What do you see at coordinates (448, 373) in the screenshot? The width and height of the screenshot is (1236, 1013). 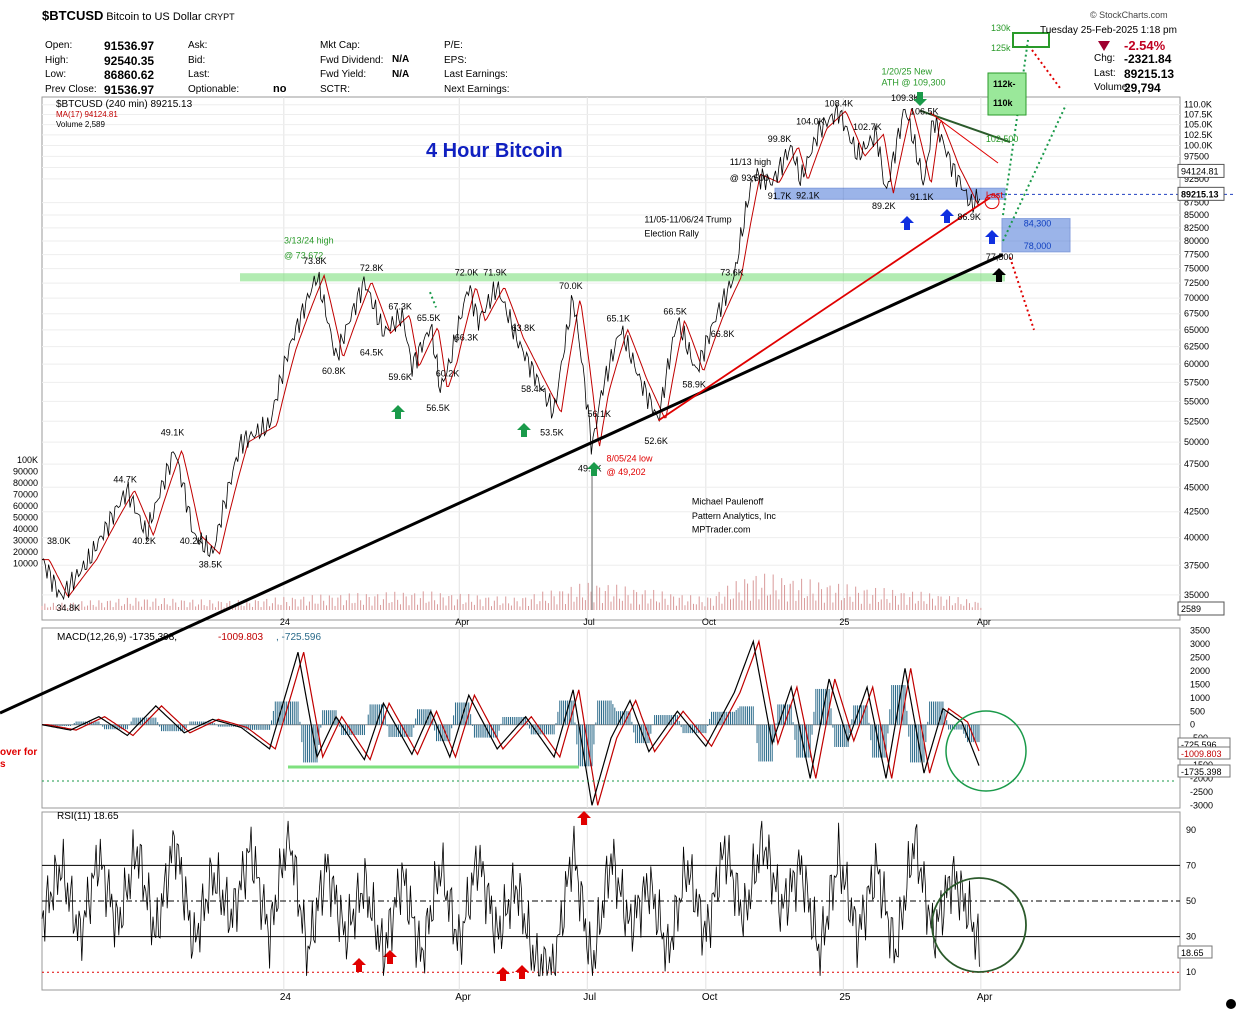 I see `price-annotation: 60.2K` at bounding box center [448, 373].